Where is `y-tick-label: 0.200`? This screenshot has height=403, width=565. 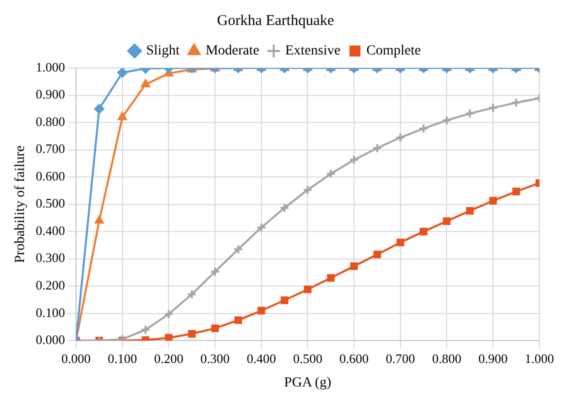
y-tick-label: 0.200 is located at coordinates (51, 285).